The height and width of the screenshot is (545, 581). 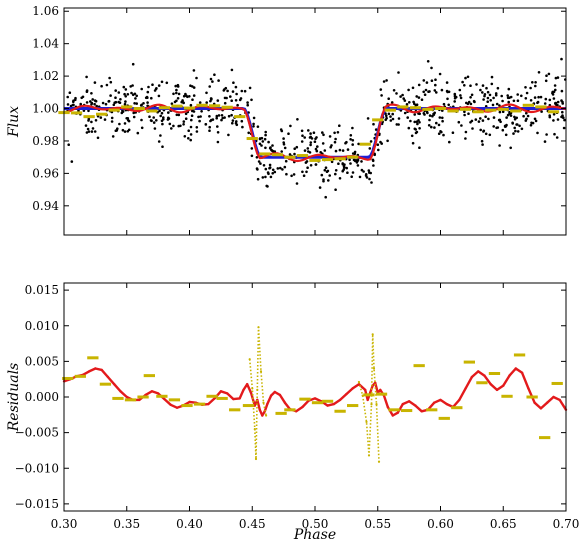 I want to click on x-tick-label: 0.45, so click(x=252, y=524).